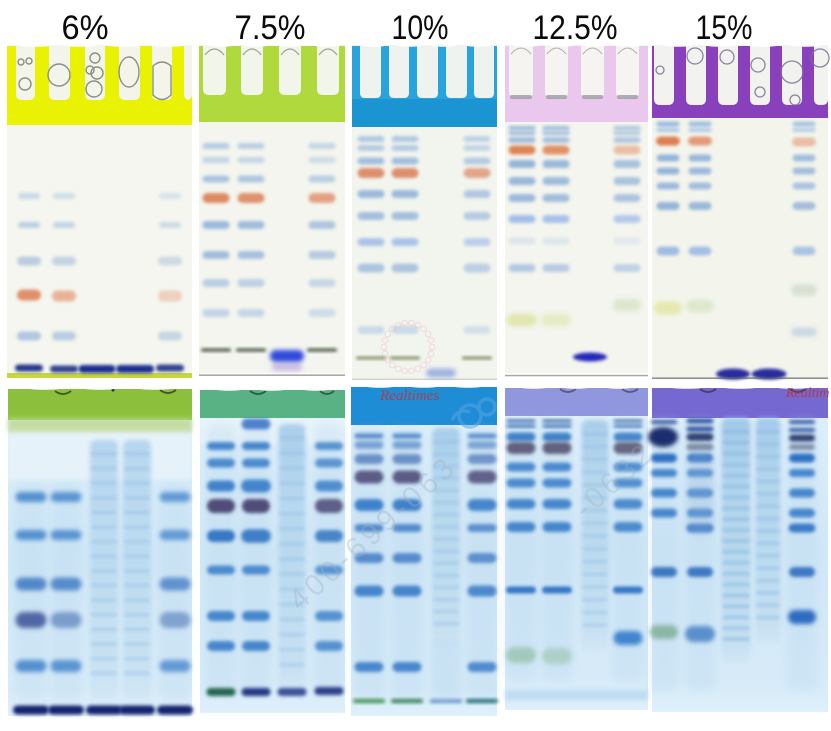 Image resolution: width=831 pixels, height=731 pixels. I want to click on svg-text: 6%, so click(85, 28).